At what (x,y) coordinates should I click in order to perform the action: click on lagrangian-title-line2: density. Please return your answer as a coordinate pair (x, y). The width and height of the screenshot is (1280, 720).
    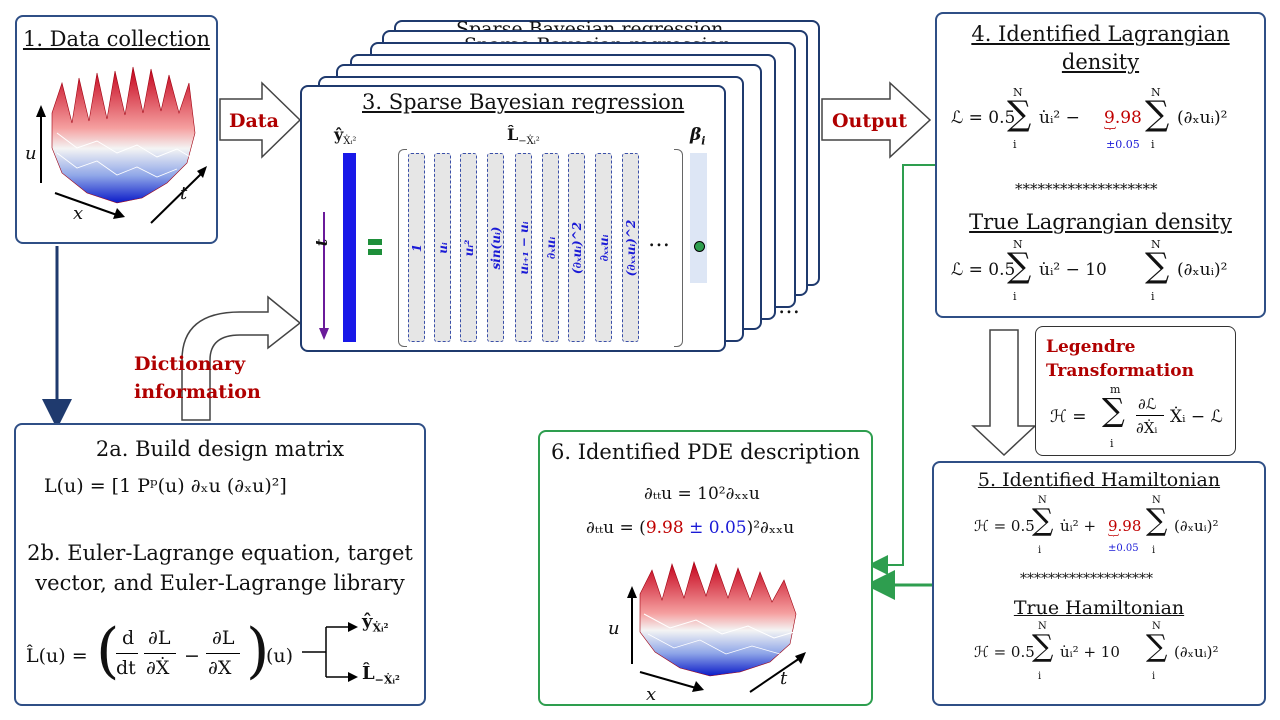
    Looking at the image, I should click on (1100, 62).